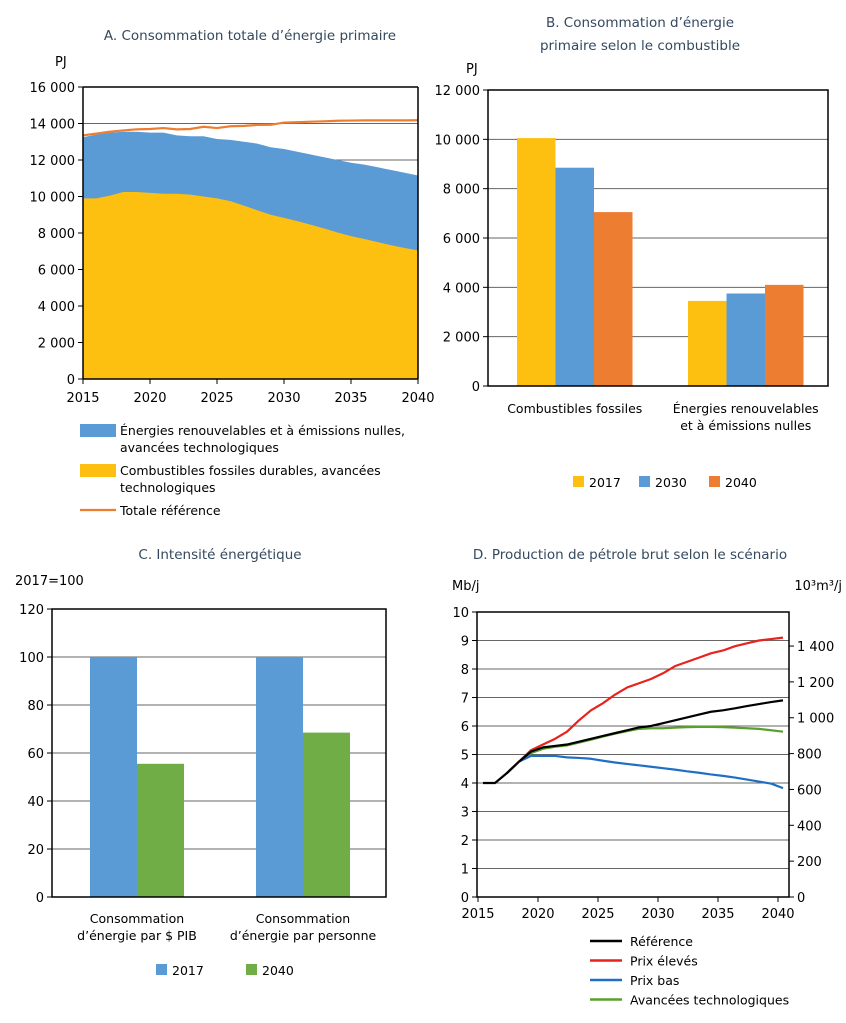  What do you see at coordinates (250, 470) in the screenshot?
I see `legend-label: Combustibles fossiles durables, avancées` at bounding box center [250, 470].